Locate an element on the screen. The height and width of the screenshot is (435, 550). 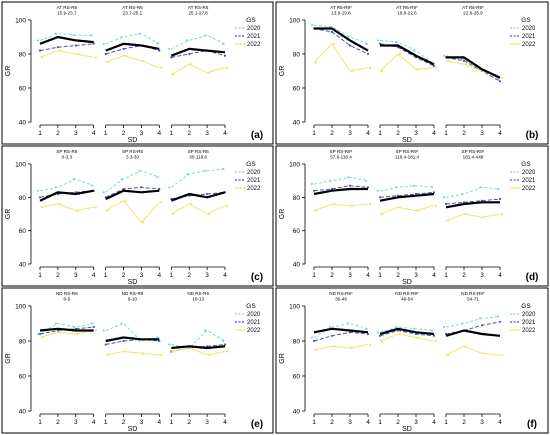
legend-label: 2021 is located at coordinates (529, 181).